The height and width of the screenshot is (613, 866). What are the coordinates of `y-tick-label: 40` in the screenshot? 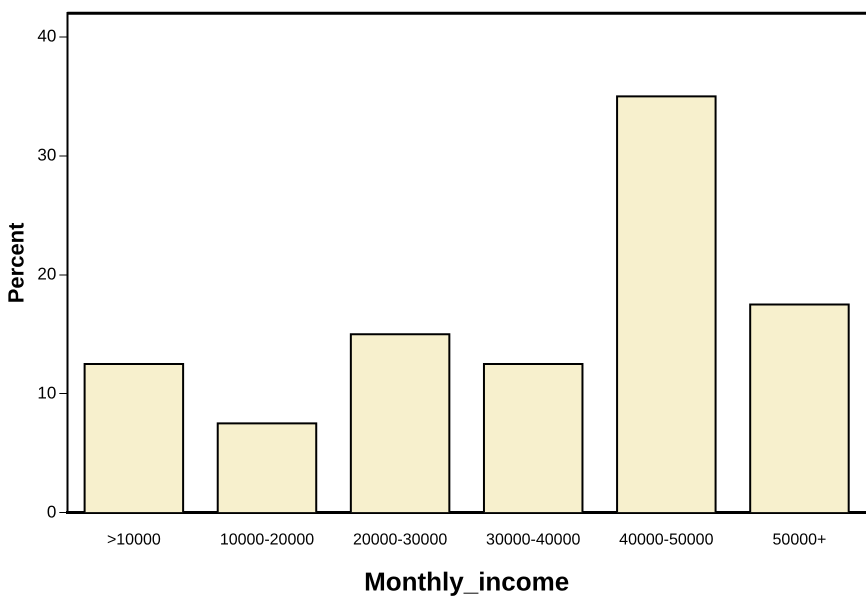 It's located at (46, 36).